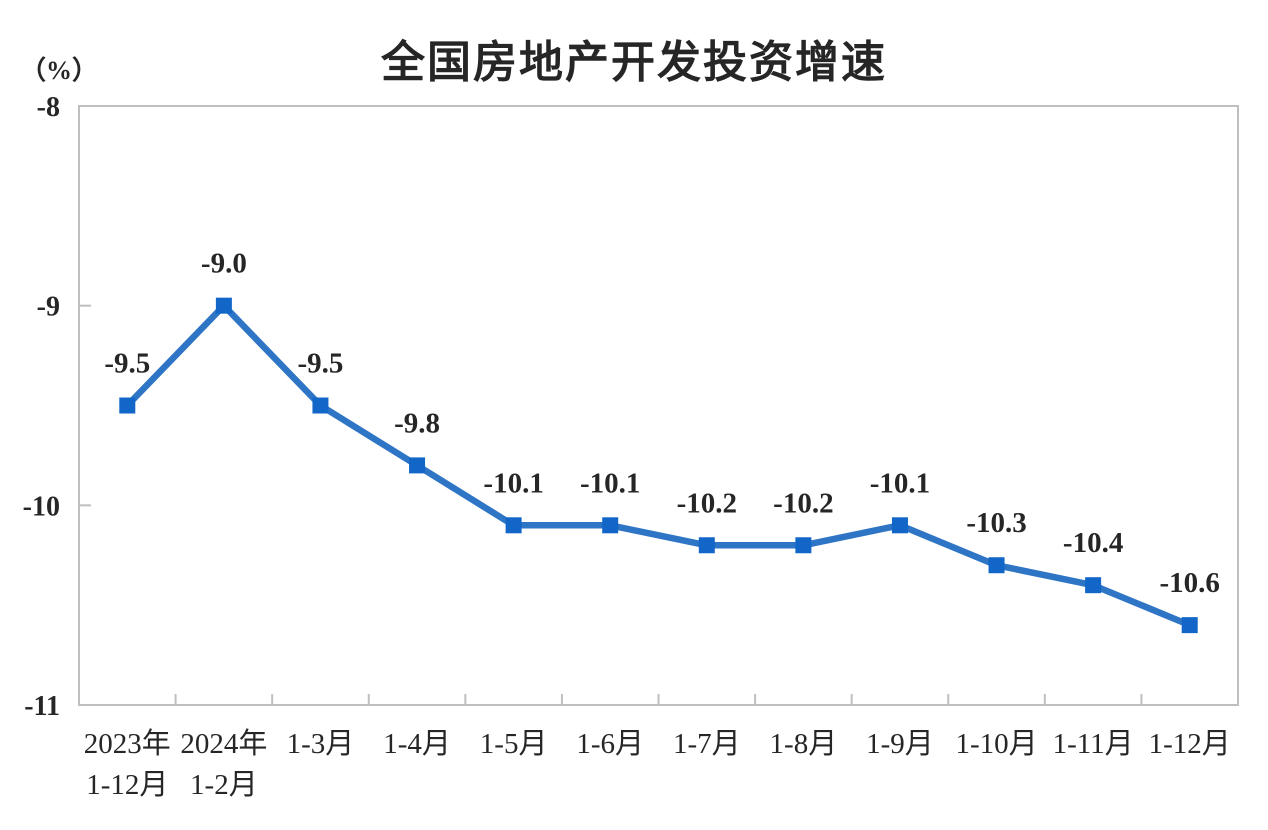 The height and width of the screenshot is (830, 1268). Describe the element at coordinates (48, 307) in the screenshot. I see `y-axis-label: -9` at that location.